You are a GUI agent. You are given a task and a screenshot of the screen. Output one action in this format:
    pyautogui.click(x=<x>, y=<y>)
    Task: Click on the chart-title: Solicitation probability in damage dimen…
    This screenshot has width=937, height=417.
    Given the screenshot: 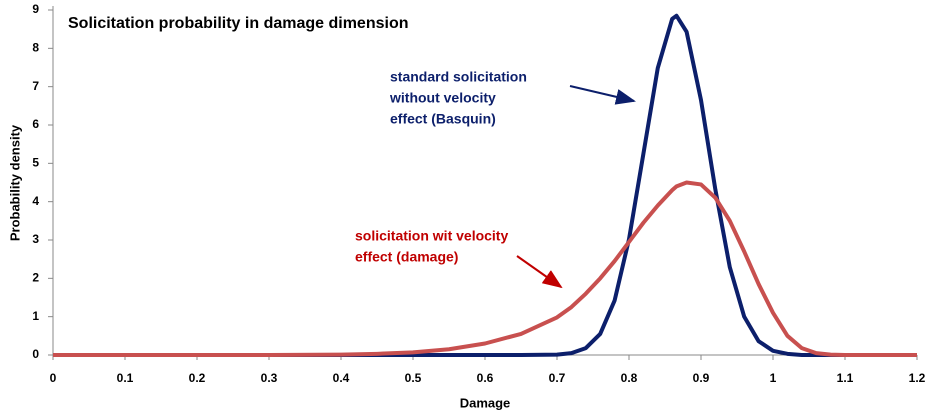 What is the action you would take?
    pyautogui.click(x=238, y=23)
    